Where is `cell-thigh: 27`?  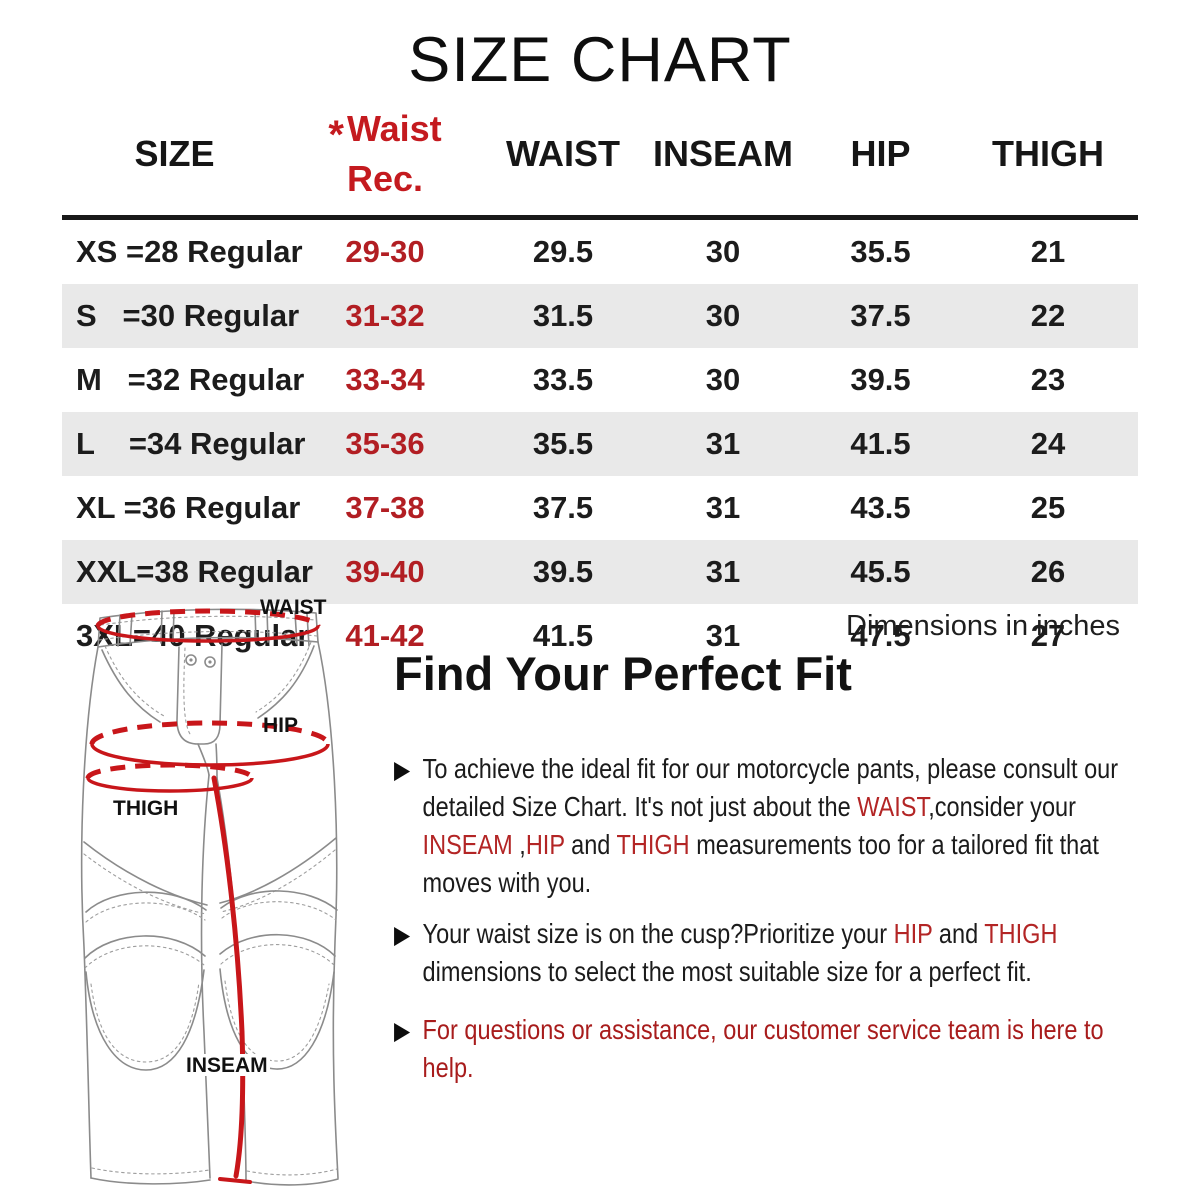 cell-thigh: 27 is located at coordinates (1048, 635).